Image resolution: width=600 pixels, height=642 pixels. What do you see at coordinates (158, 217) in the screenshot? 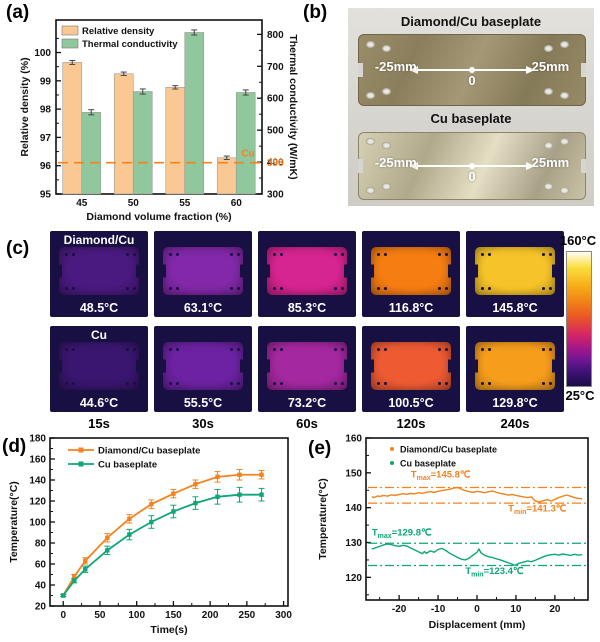
I see `svg-text: Diamond volume fraction (%)` at bounding box center [158, 217].